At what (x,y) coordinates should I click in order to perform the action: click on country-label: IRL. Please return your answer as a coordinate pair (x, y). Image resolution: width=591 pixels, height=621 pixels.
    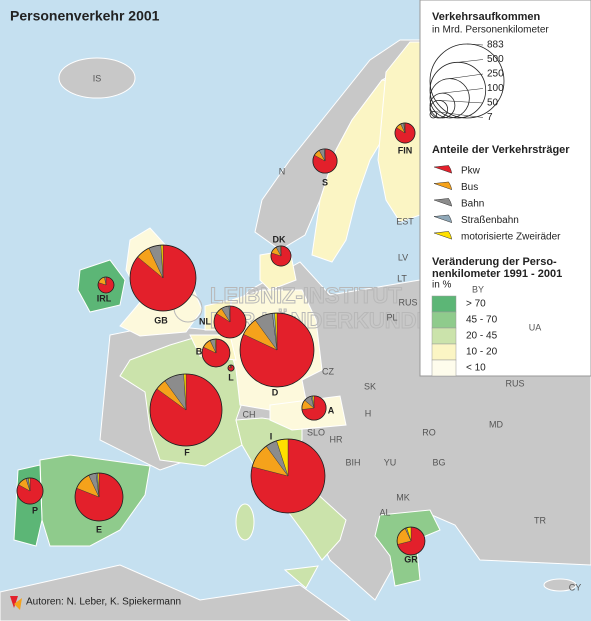
    Looking at the image, I should click on (104, 298).